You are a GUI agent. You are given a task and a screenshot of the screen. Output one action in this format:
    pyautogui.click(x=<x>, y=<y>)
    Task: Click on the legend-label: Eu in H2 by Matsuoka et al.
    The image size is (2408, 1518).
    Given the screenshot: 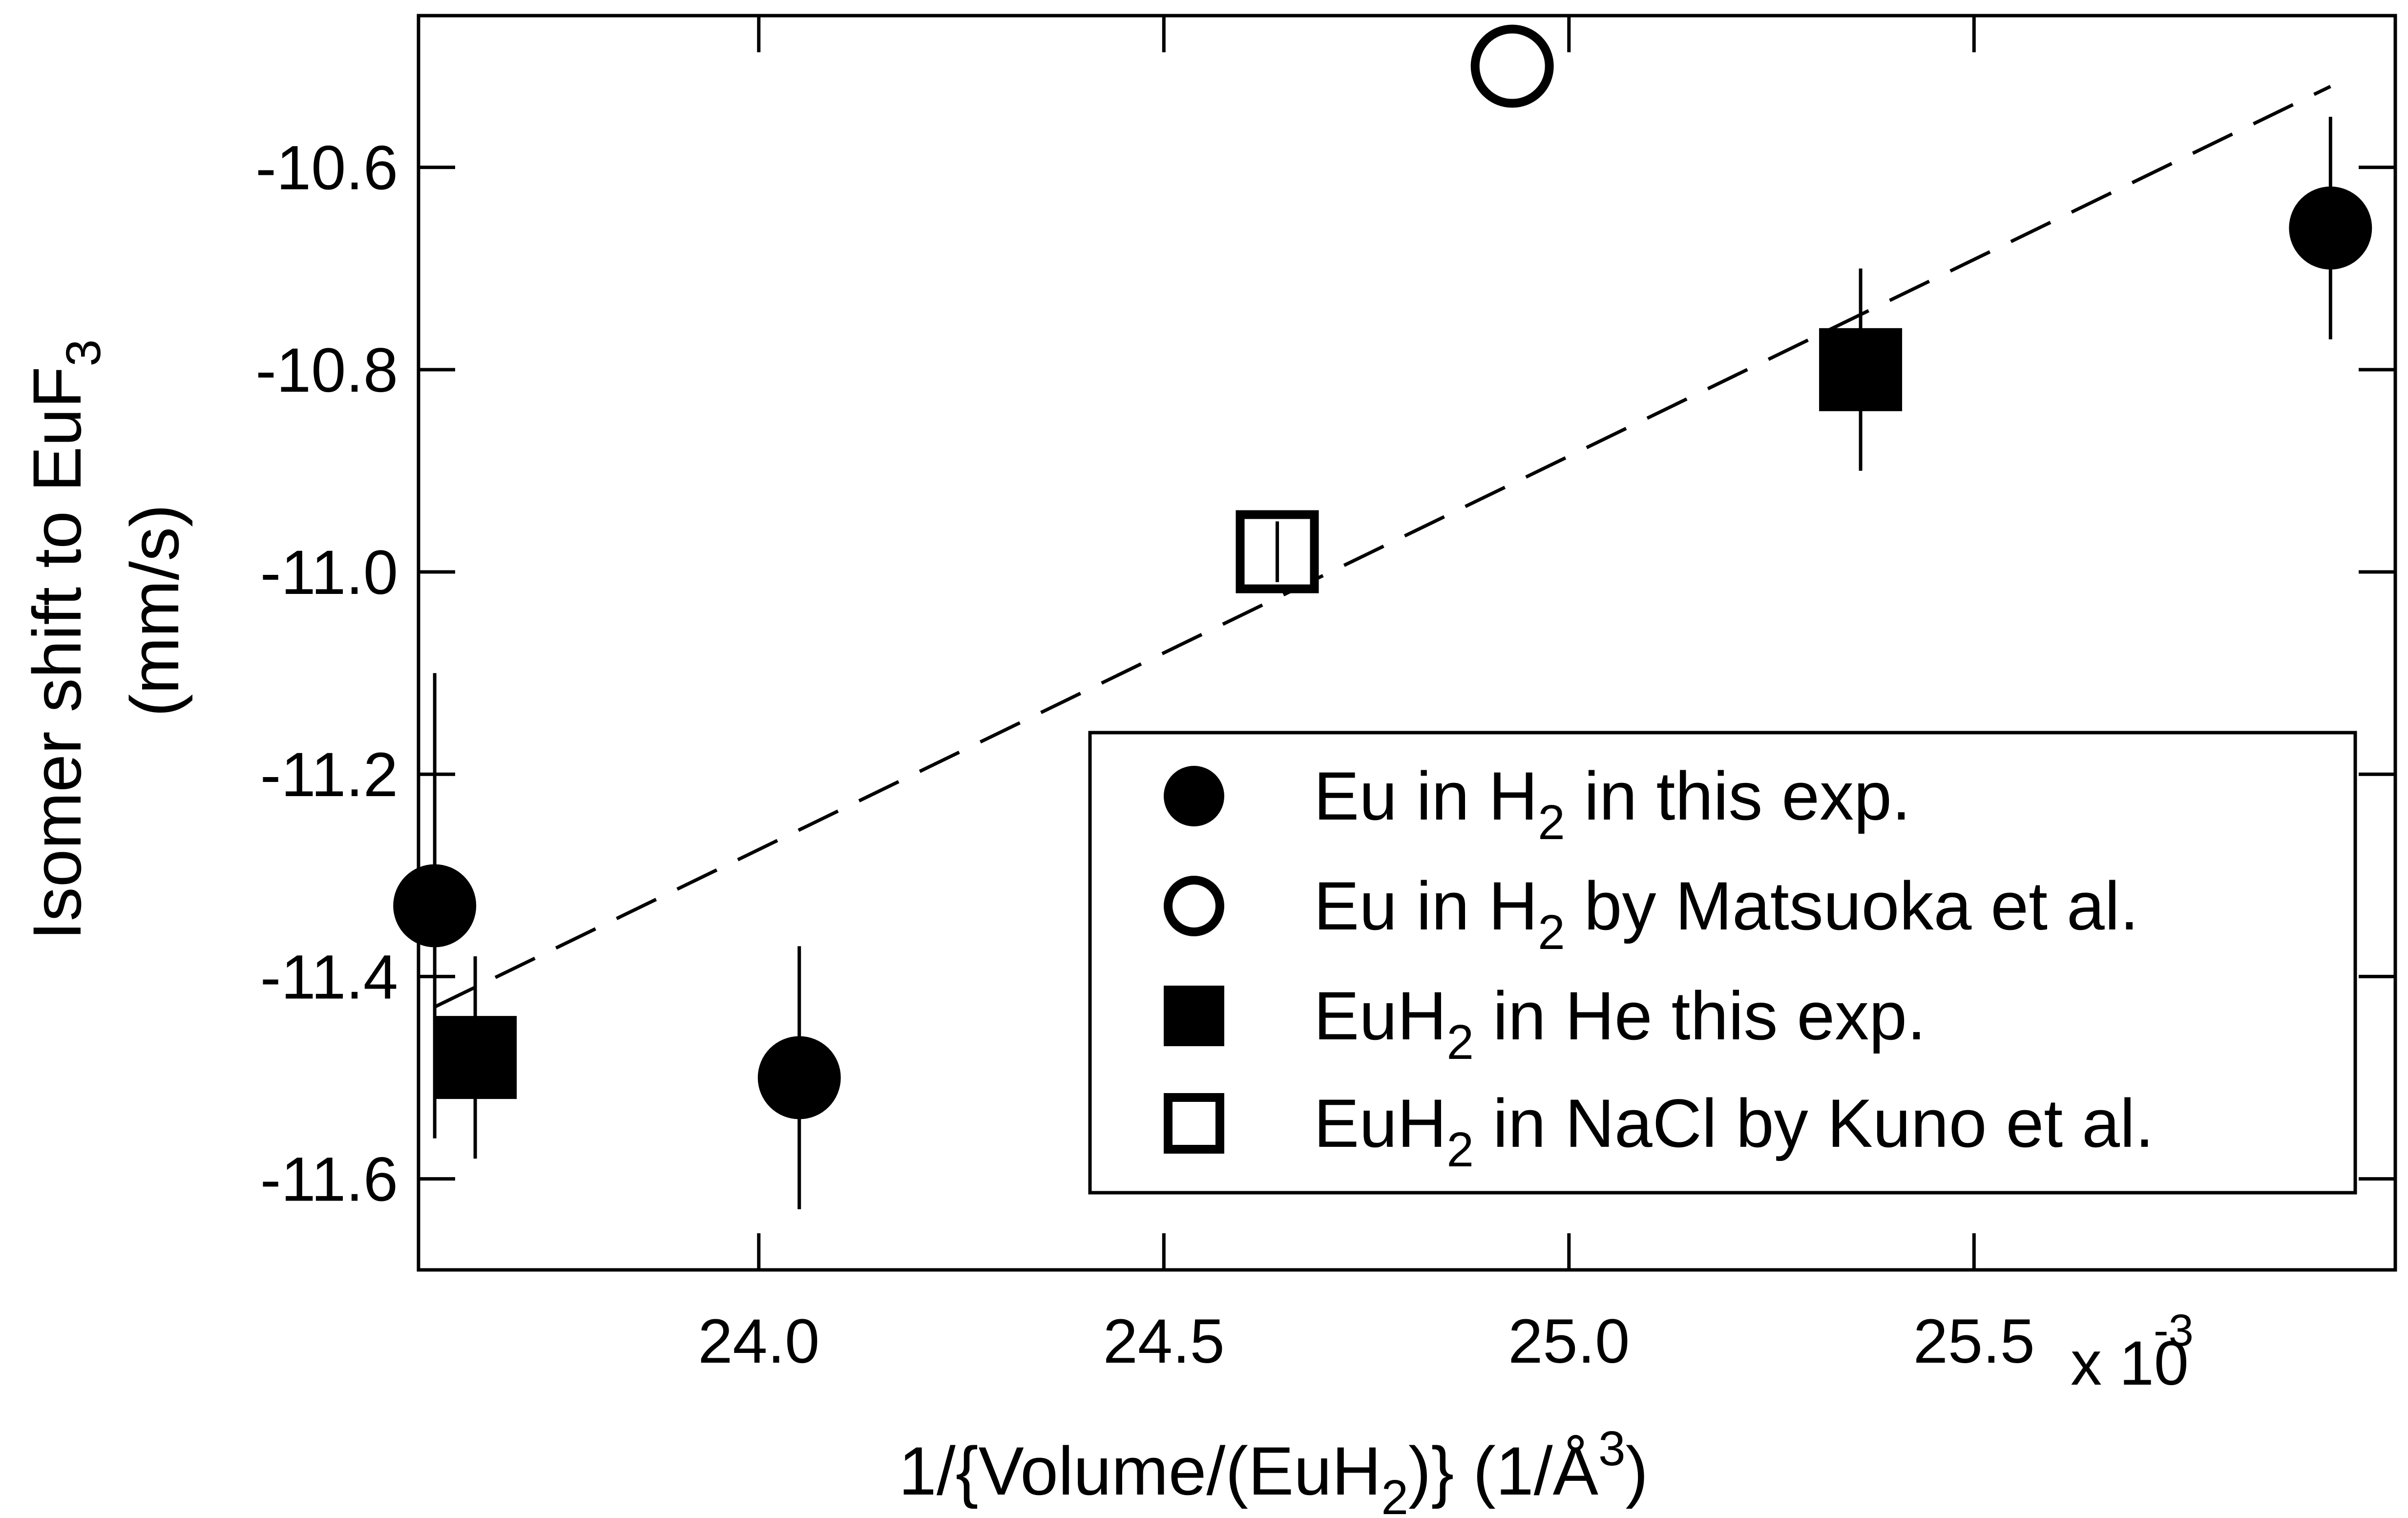 What is the action you would take?
    pyautogui.click(x=1726, y=914)
    